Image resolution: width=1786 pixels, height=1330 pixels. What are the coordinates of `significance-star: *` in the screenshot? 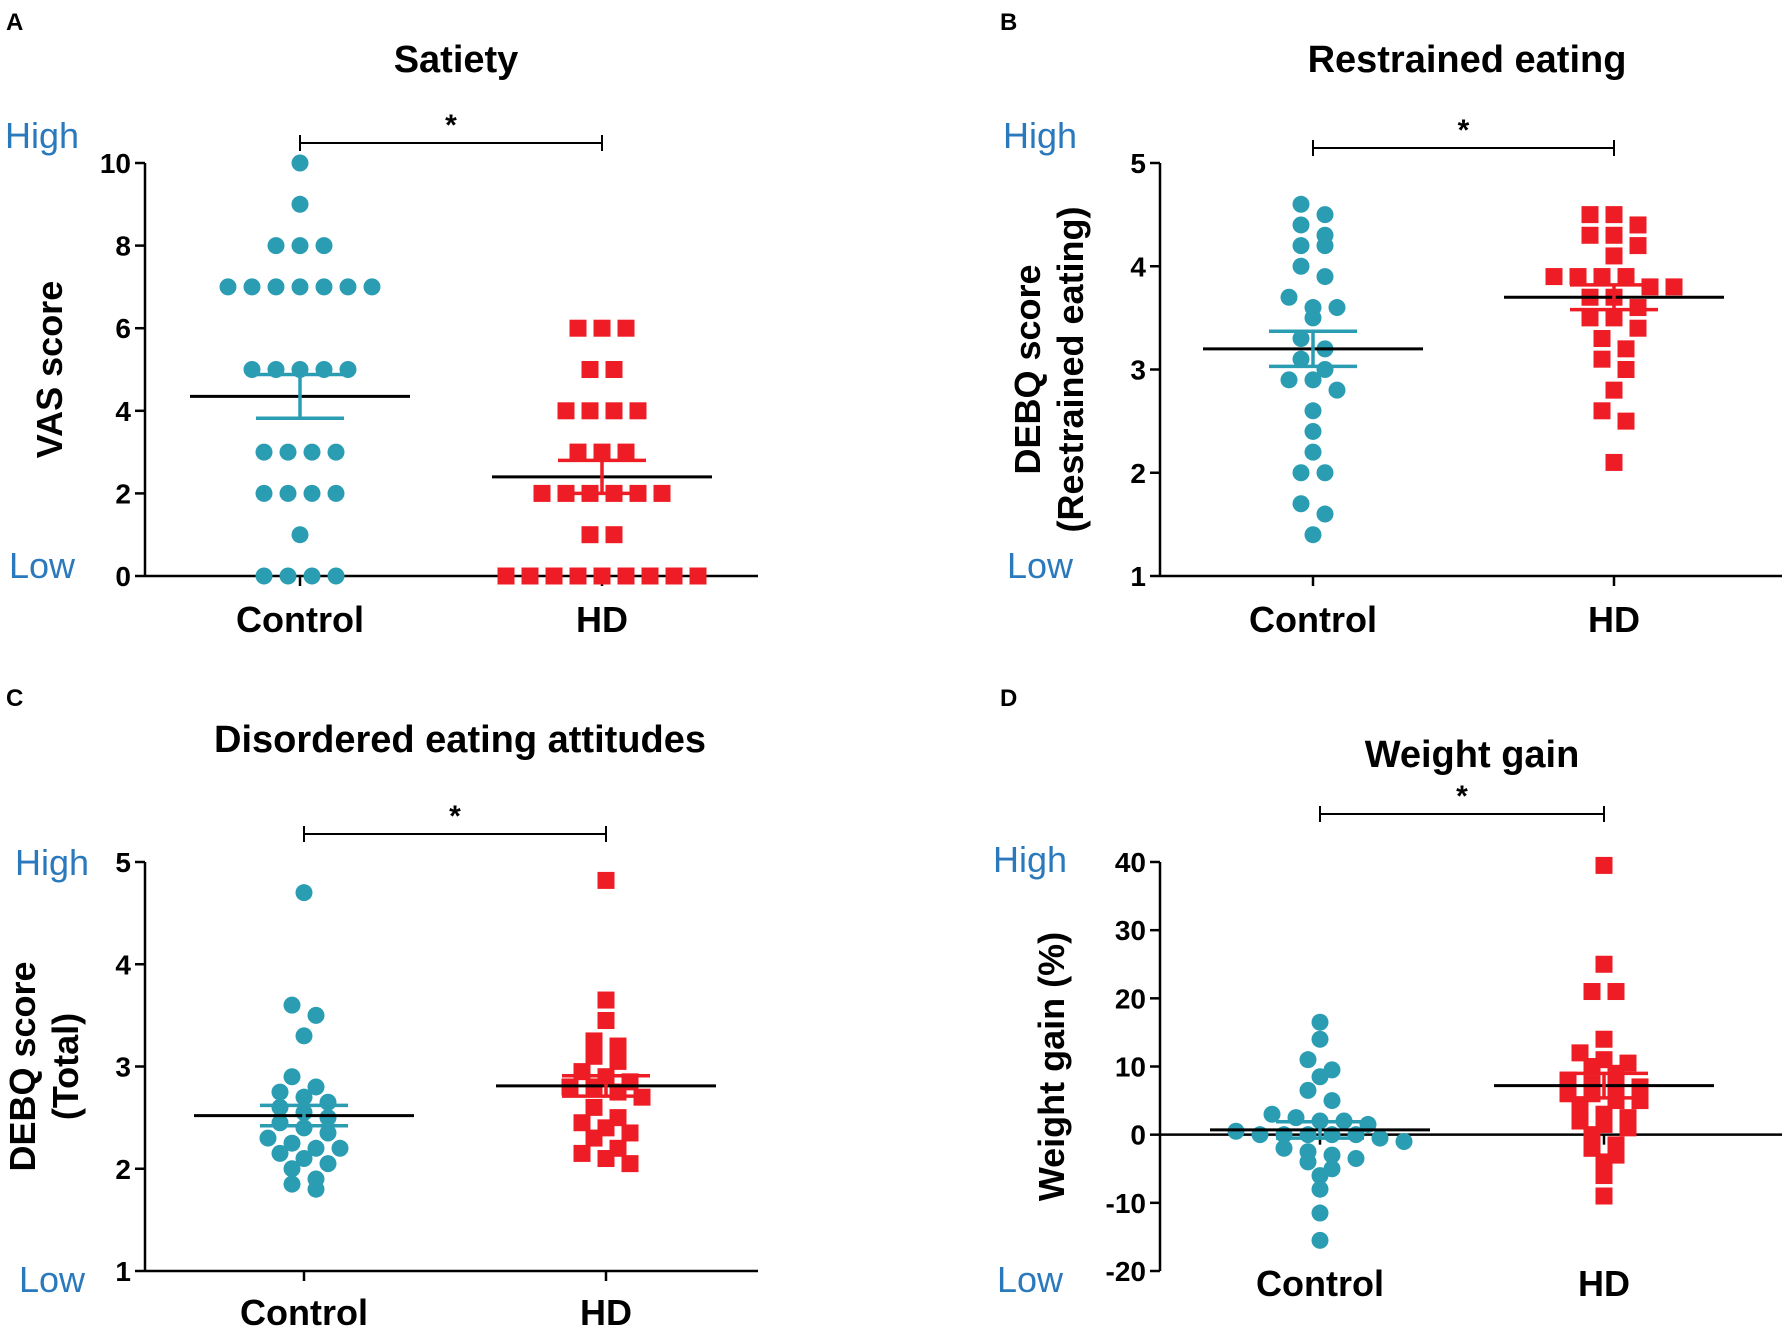 It's located at (1464, 130).